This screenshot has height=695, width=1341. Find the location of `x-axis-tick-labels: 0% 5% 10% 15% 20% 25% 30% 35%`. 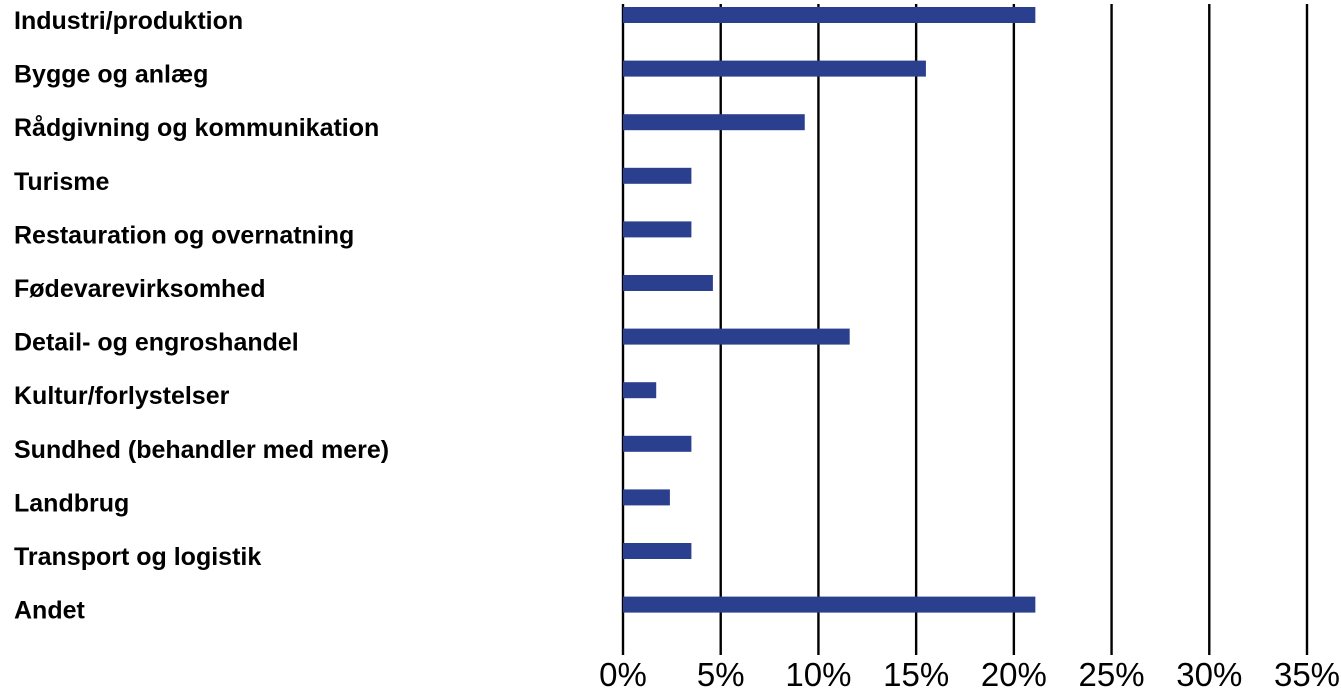

x-axis-tick-labels: 0% 5% 10% 15% 20% 25% 30% 35% is located at coordinates (969, 674).